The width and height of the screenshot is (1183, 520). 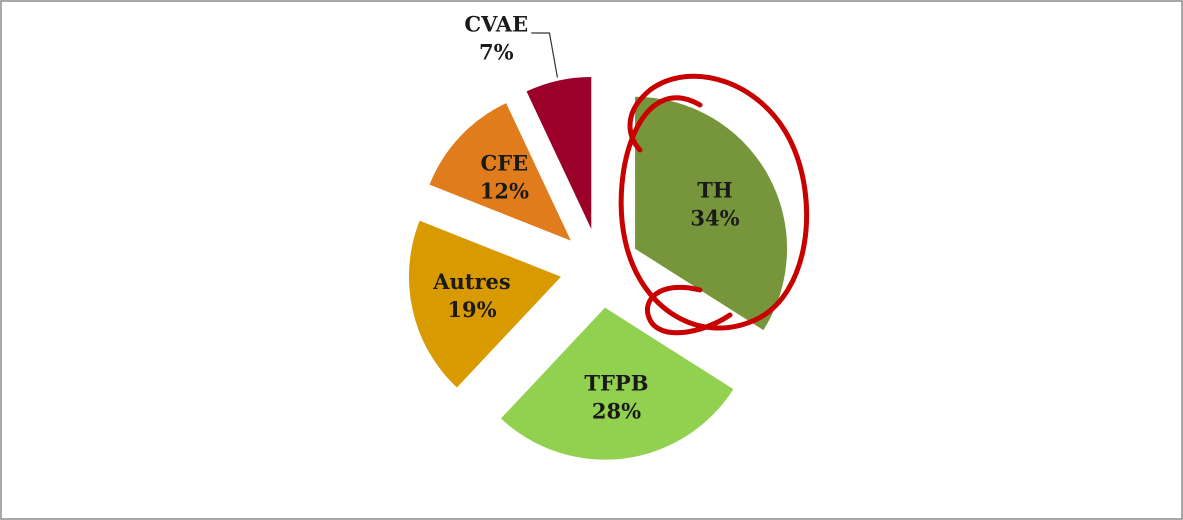 I want to click on slice-value-label: 12%, so click(x=504, y=191).